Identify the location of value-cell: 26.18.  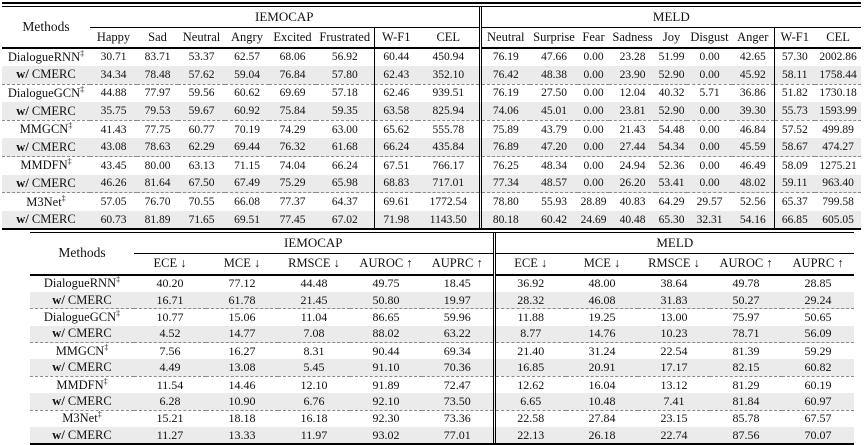
(602, 435).